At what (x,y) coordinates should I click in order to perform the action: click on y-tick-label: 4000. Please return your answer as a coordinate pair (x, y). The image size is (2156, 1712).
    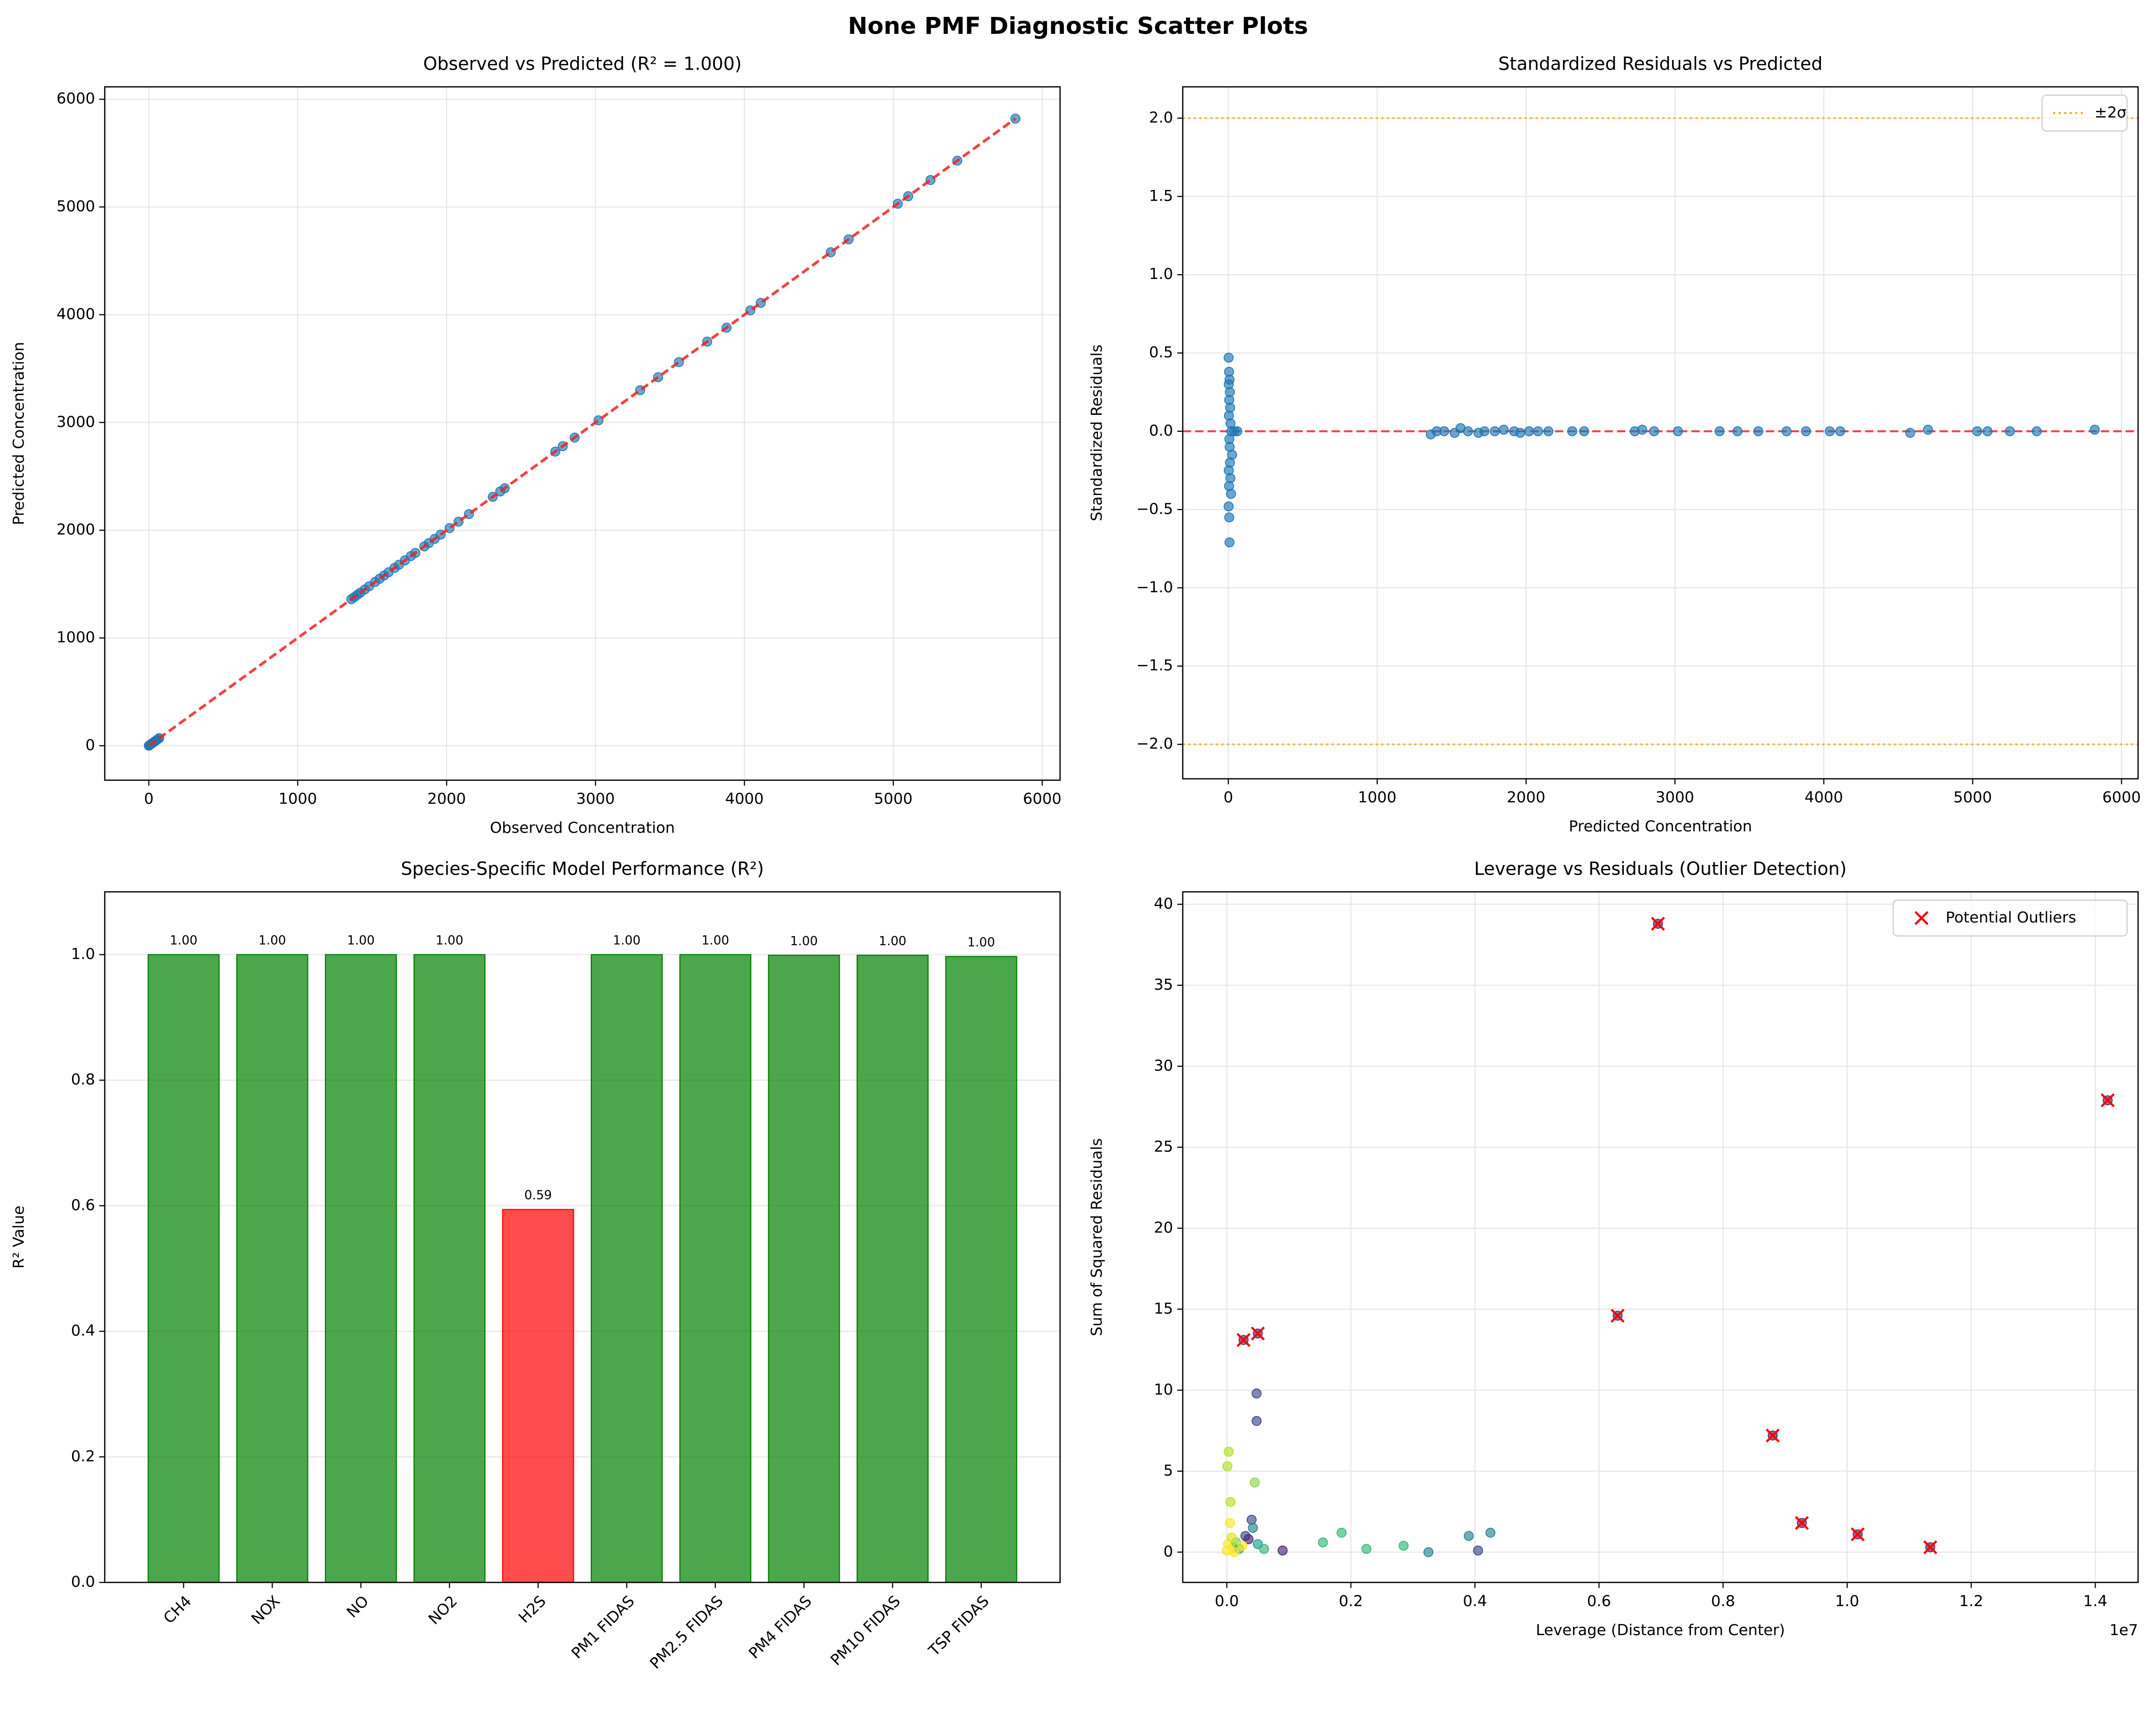
    Looking at the image, I should click on (76, 314).